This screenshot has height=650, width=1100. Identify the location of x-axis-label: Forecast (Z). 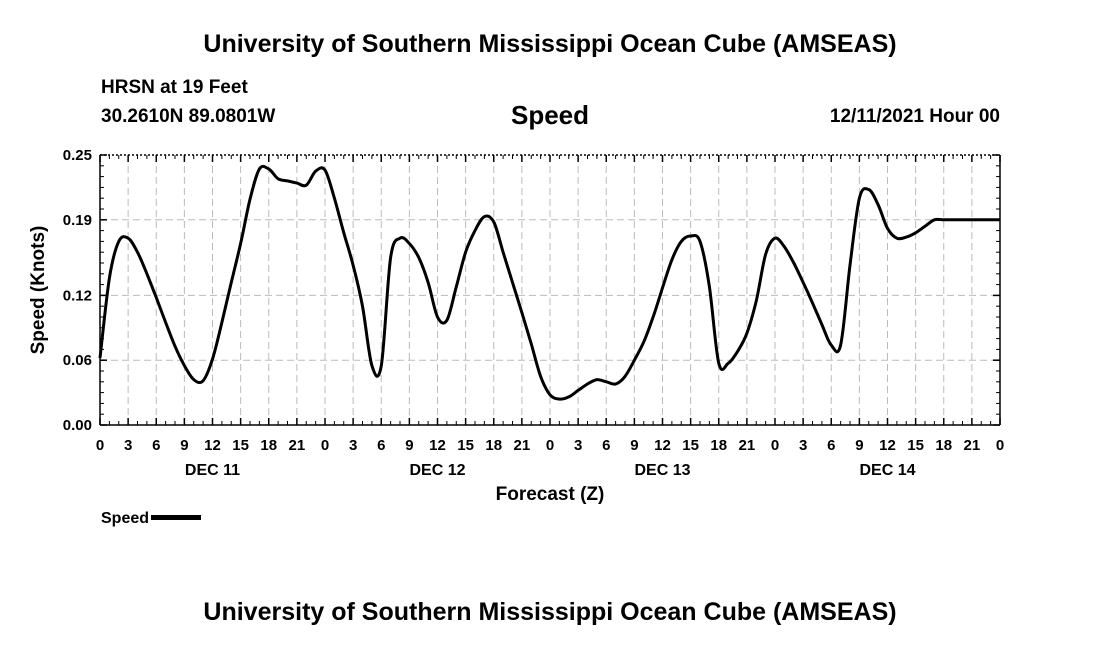
(550, 494).